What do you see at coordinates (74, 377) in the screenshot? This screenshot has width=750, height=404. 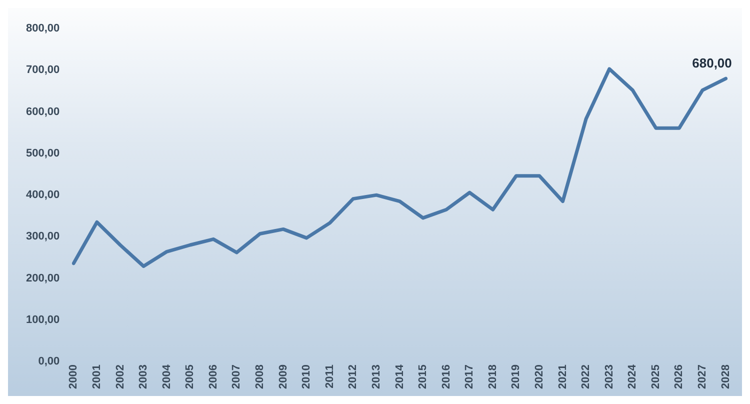 I see `x-tick-label: 2000` at bounding box center [74, 377].